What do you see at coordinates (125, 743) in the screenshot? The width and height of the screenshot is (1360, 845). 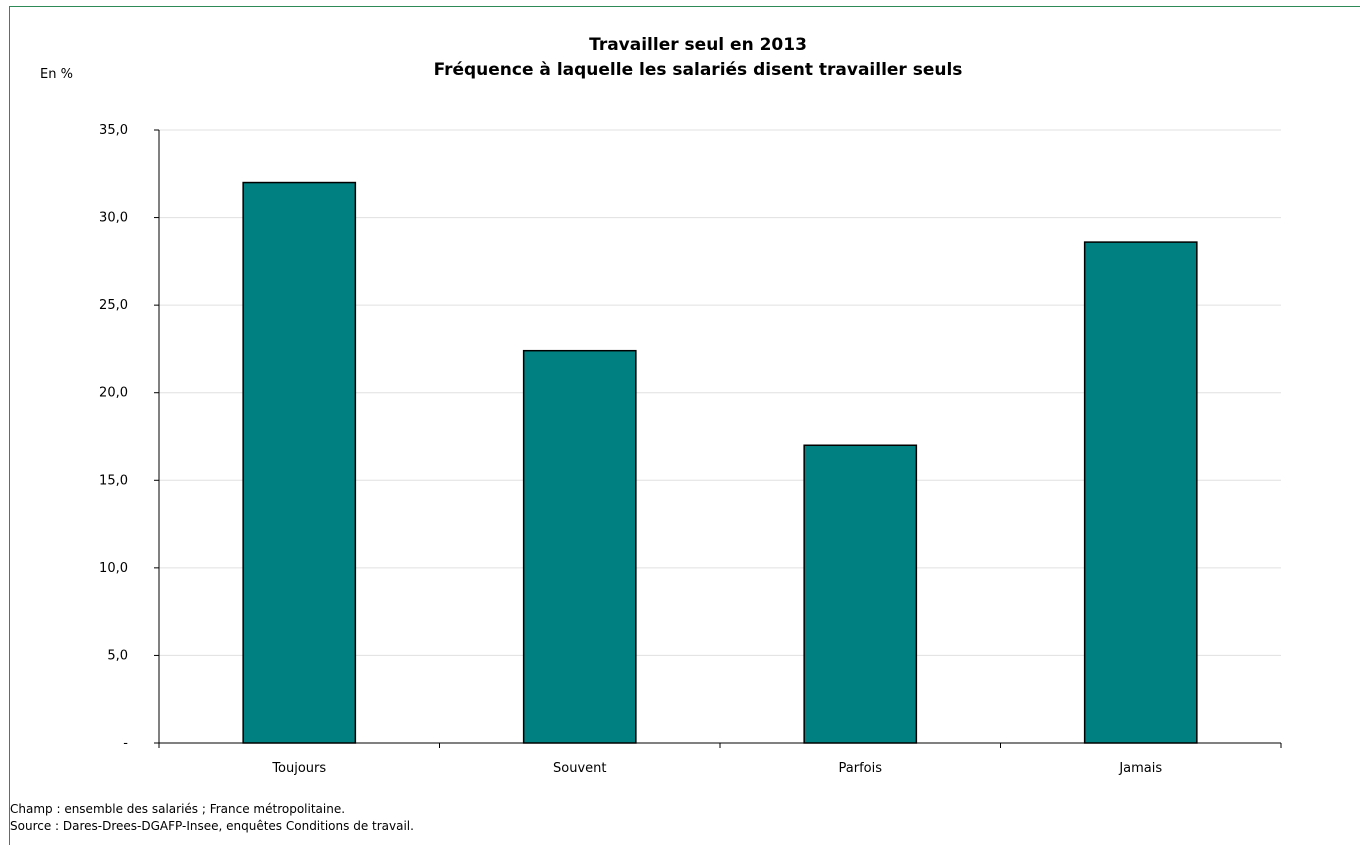 I see `y-tick-label: -` at bounding box center [125, 743].